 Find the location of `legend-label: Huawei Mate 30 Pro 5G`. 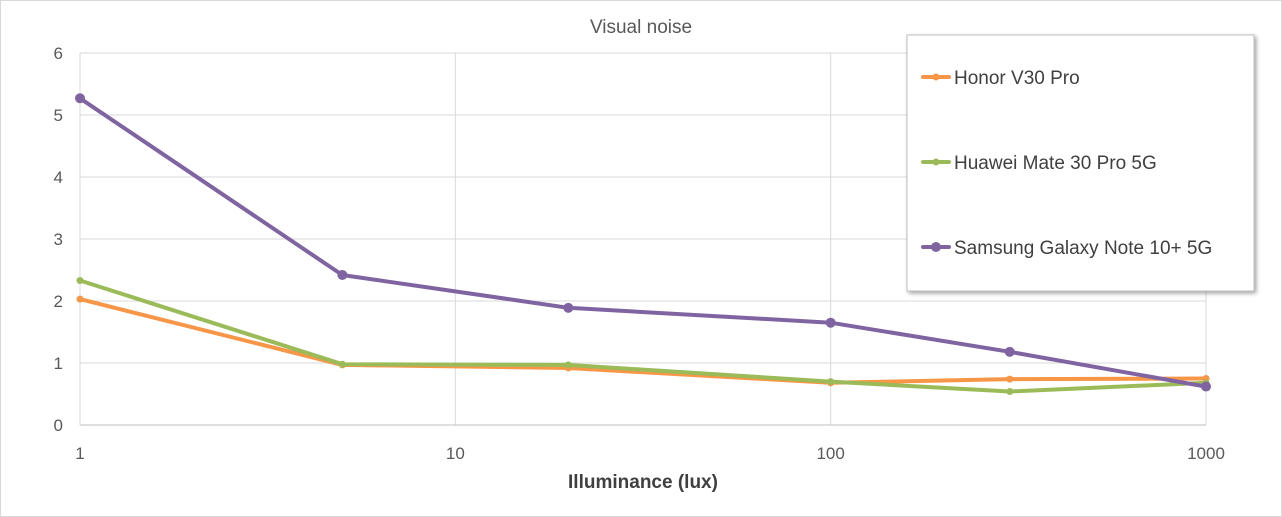

legend-label: Huawei Mate 30 Pro 5G is located at coordinates (1055, 163).